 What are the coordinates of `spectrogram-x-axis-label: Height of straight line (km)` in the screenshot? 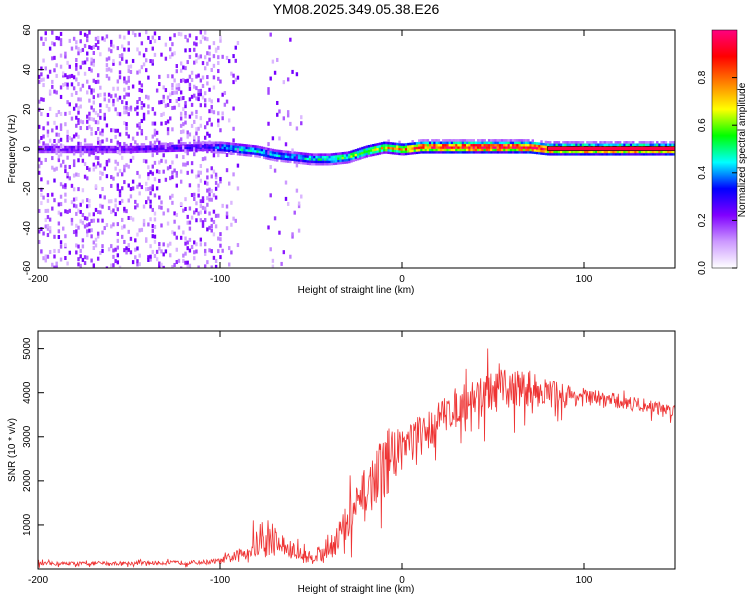 It's located at (356, 290).